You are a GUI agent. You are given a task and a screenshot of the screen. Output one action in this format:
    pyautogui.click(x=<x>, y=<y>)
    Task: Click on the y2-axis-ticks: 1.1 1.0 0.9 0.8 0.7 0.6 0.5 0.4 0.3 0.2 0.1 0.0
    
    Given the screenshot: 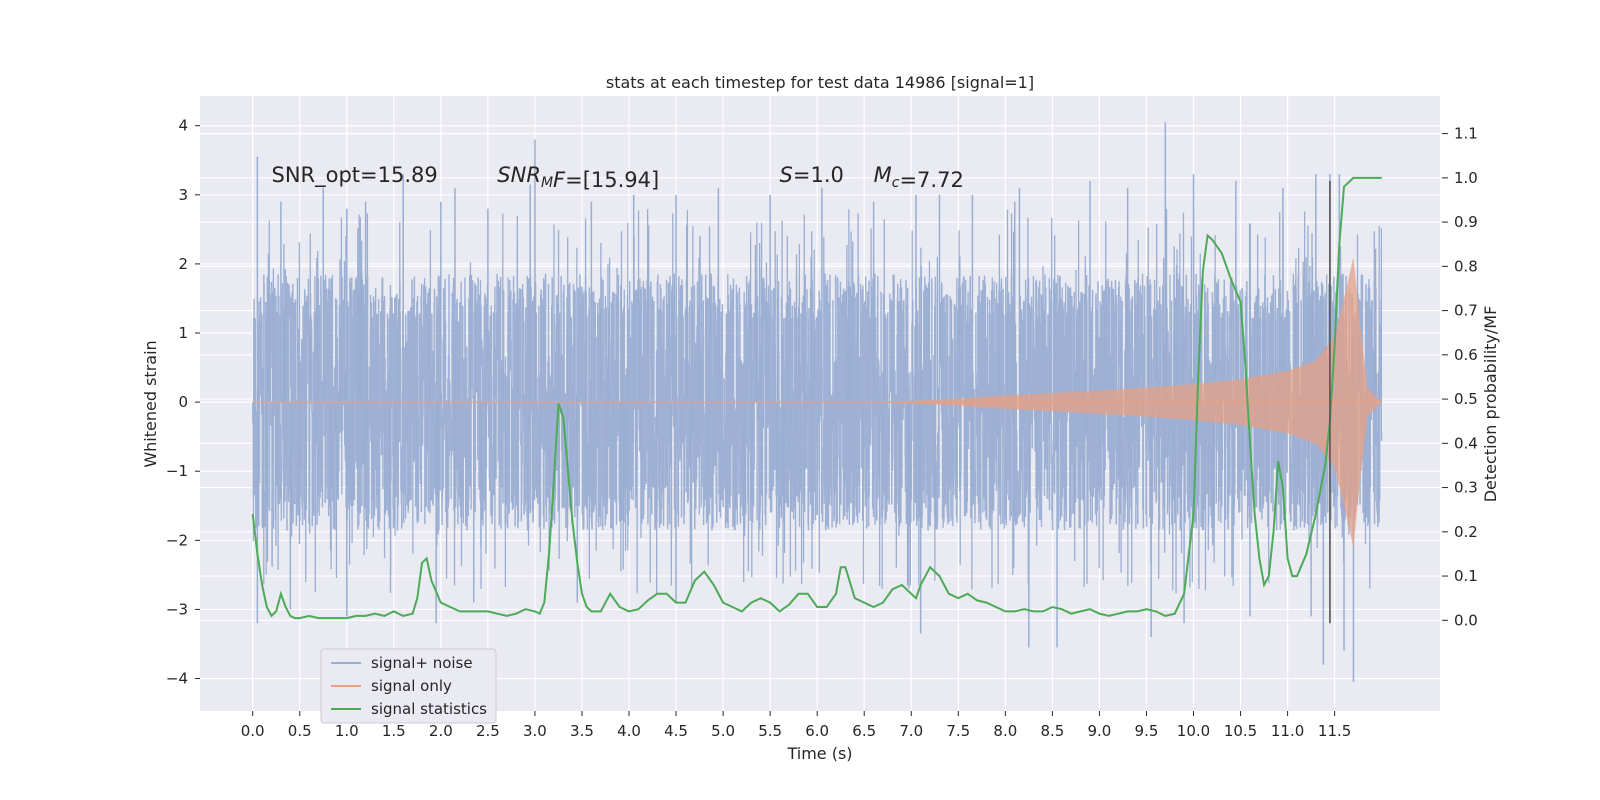 What is the action you would take?
    pyautogui.click(x=1460, y=377)
    